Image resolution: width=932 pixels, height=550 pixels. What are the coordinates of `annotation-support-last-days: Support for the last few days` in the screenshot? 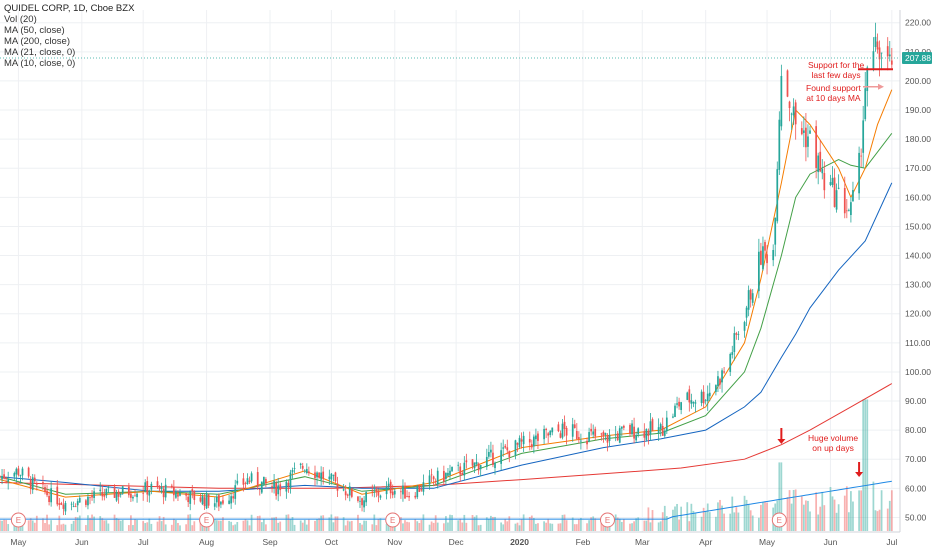 It's located at (836, 70).